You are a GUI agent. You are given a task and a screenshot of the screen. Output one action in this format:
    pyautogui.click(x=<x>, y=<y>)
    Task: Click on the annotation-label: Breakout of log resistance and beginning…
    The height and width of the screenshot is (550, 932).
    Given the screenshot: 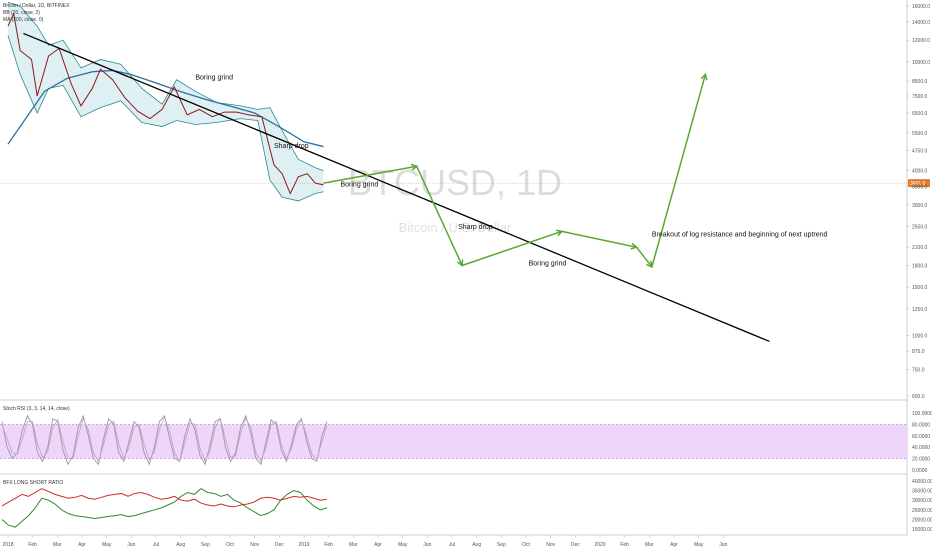 What is the action you would take?
    pyautogui.click(x=740, y=234)
    